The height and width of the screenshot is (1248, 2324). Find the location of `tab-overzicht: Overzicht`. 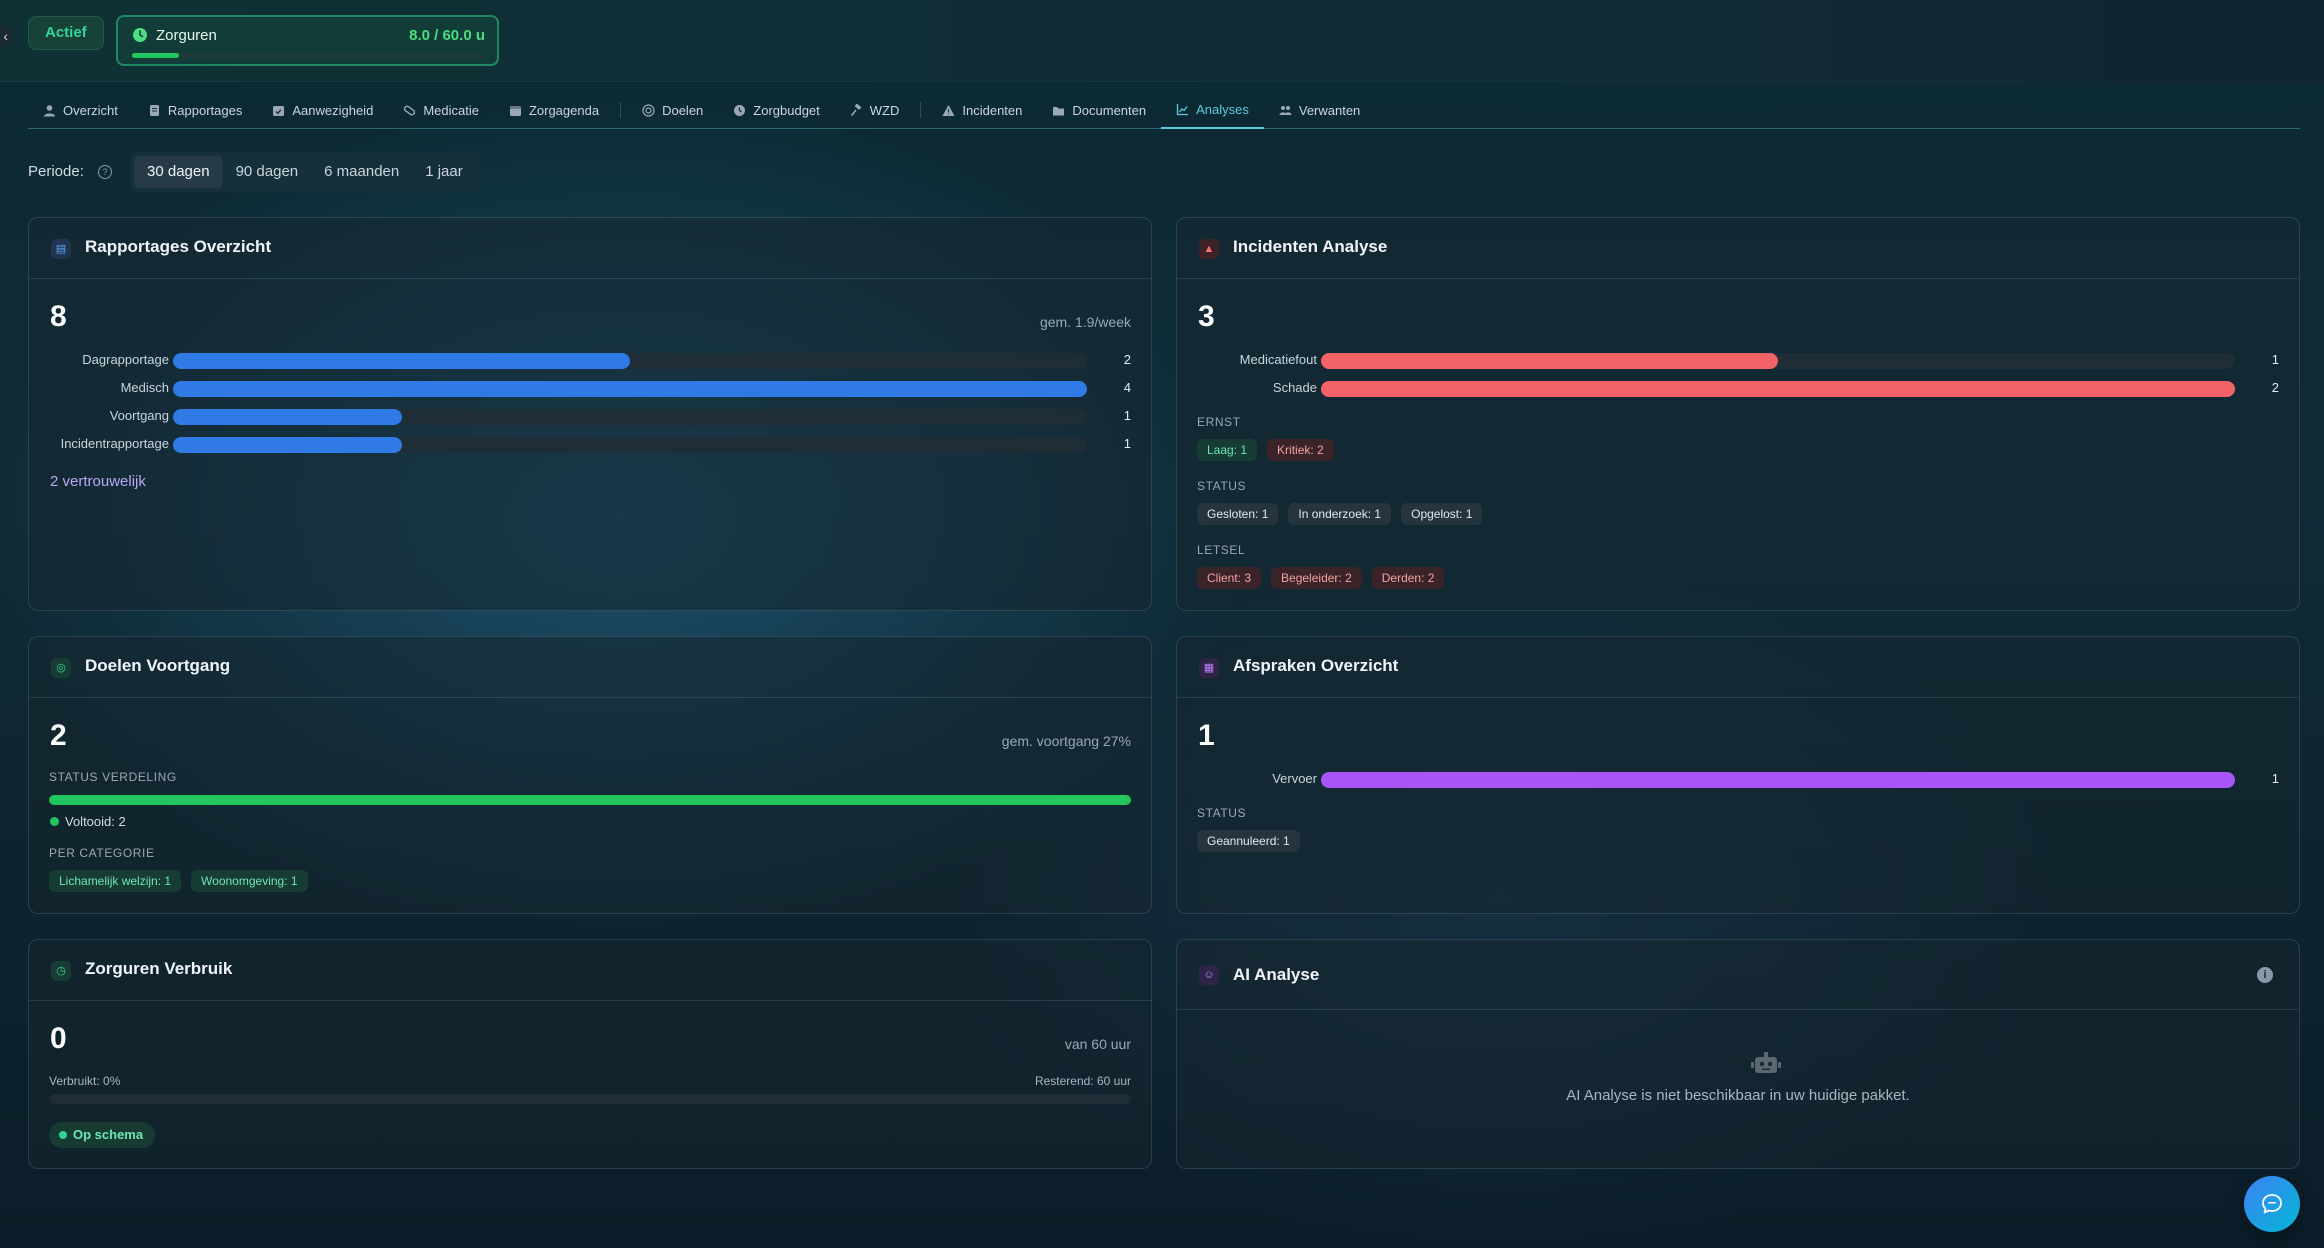

tab-overzicht: Overzicht is located at coordinates (80, 110).